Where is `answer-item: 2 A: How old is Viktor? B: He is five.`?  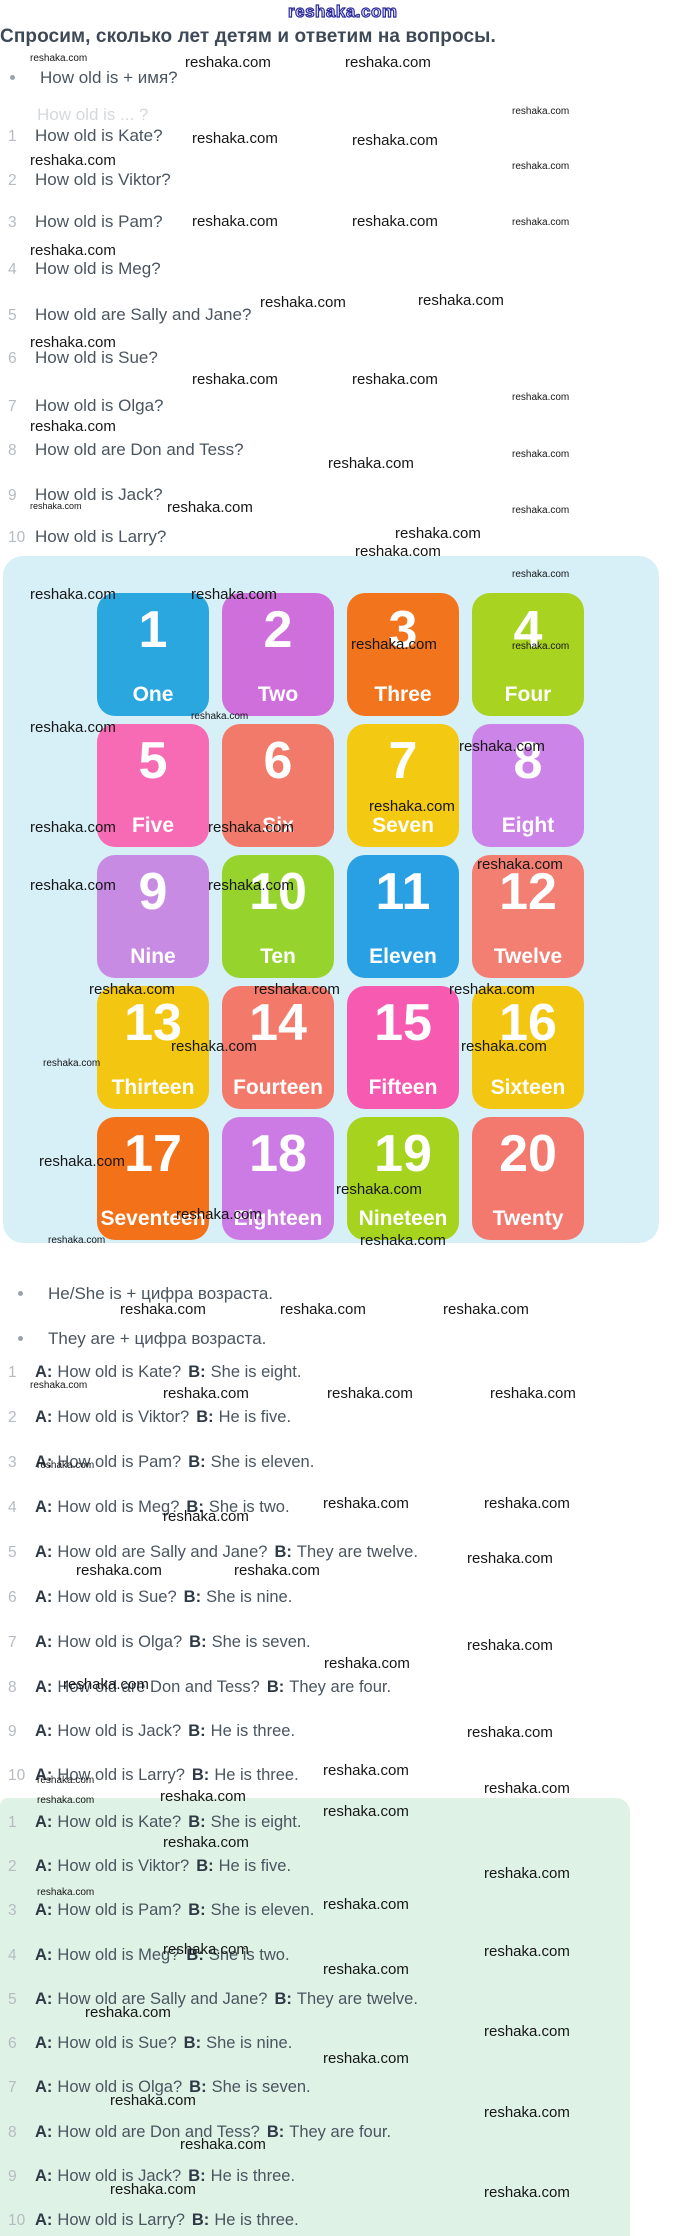
answer-item: 2 A: How old is Viktor? B: He is five. is located at coordinates (149, 1417).